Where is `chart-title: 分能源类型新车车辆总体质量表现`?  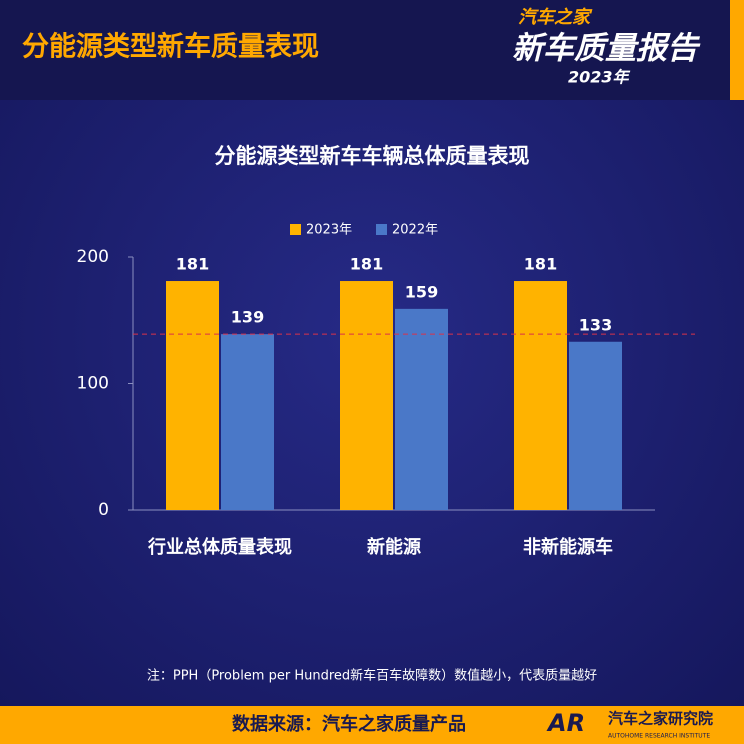 chart-title: 分能源类型新车车辆总体质量表现 is located at coordinates (372, 156).